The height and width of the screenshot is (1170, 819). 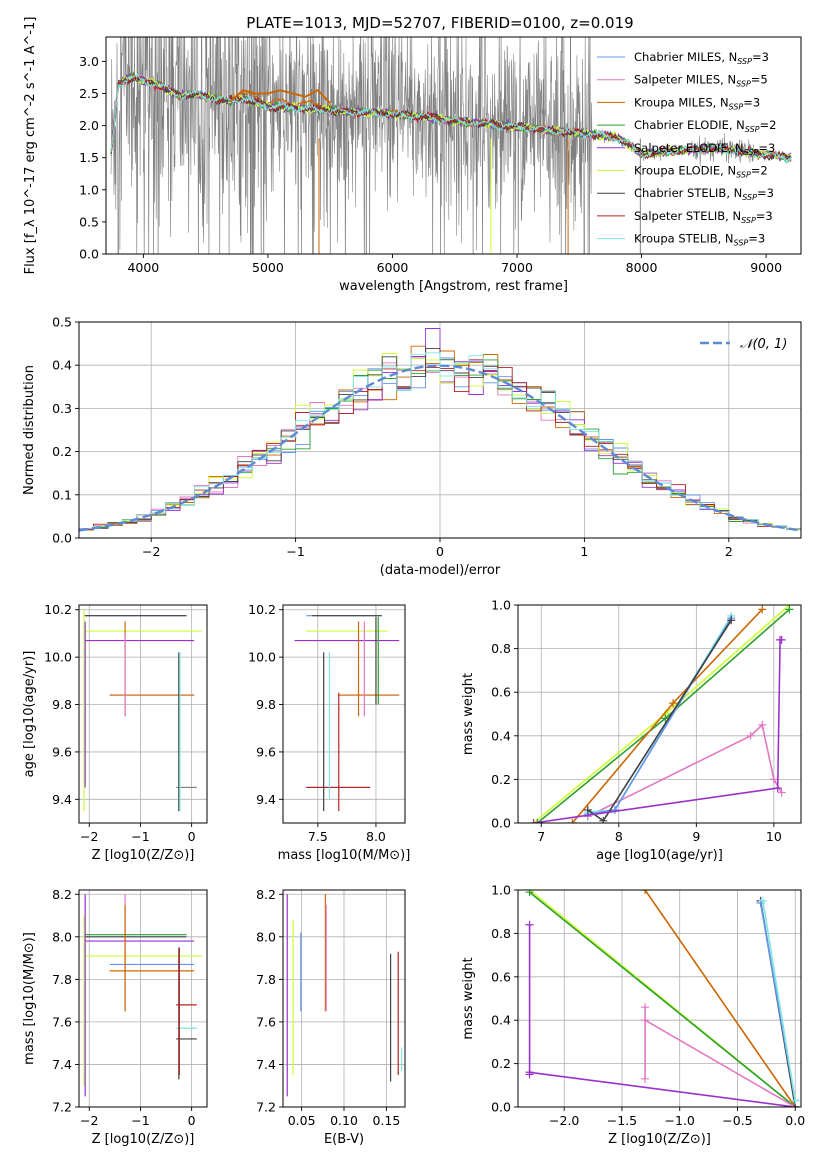 What do you see at coordinates (699, 240) in the screenshot?
I see `legend-label: Kroupa STELIB, NSSP=3` at bounding box center [699, 240].